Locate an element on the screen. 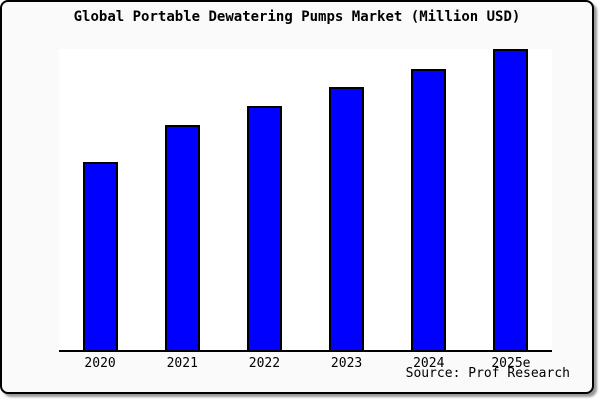 Image resolution: width=600 pixels, height=400 pixels. x-tick-label-2020: 2020 is located at coordinates (100, 363).